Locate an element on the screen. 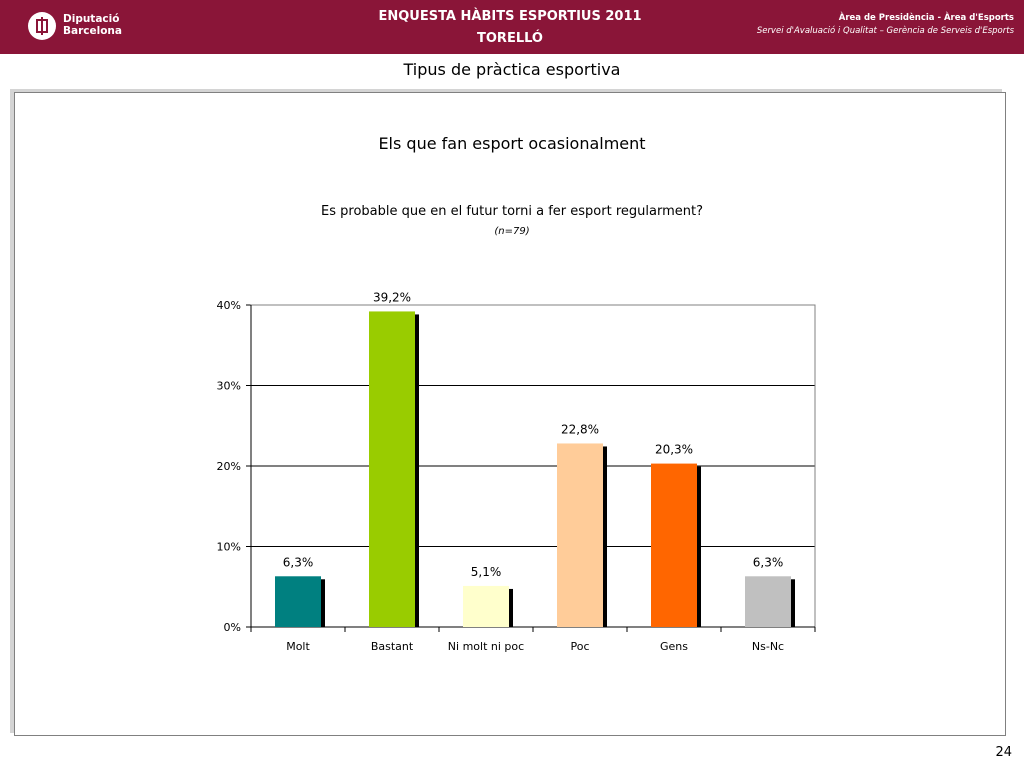 Image resolution: width=1024 pixels, height=768 pixels. category-label: Ni molt ni poc is located at coordinates (486, 646).